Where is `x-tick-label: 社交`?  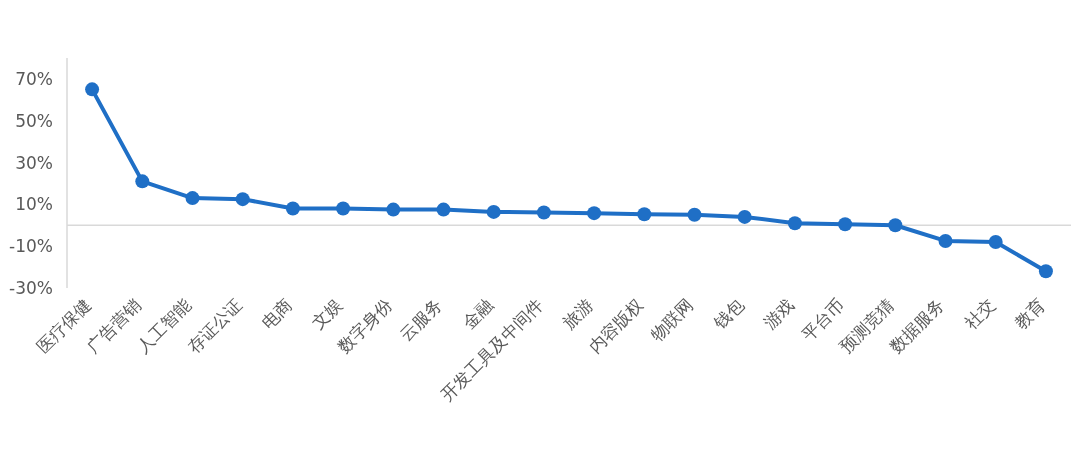 x-tick-label: 社交 is located at coordinates (979, 313).